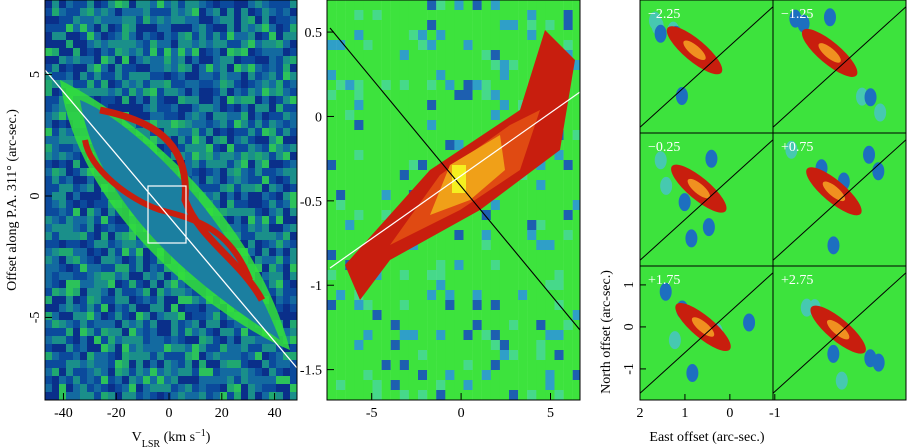 The height and width of the screenshot is (447, 909). What do you see at coordinates (841, 380) in the screenshot?
I see `blue-blob` at bounding box center [841, 380].